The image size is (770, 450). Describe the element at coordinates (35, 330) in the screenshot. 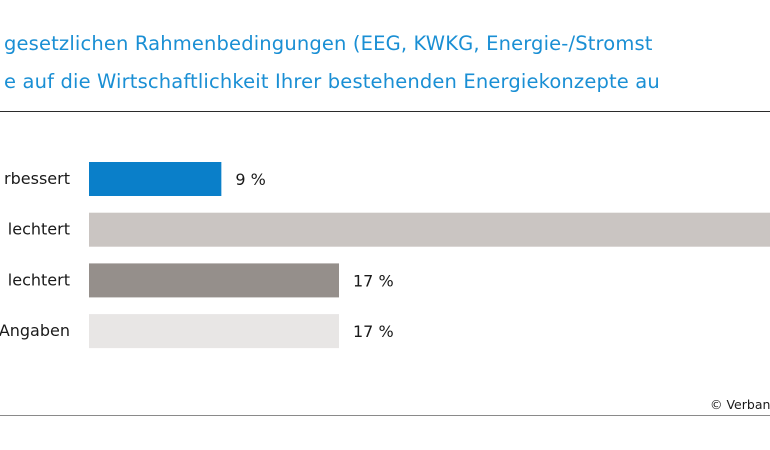

I see `category-label: Angaben` at that location.